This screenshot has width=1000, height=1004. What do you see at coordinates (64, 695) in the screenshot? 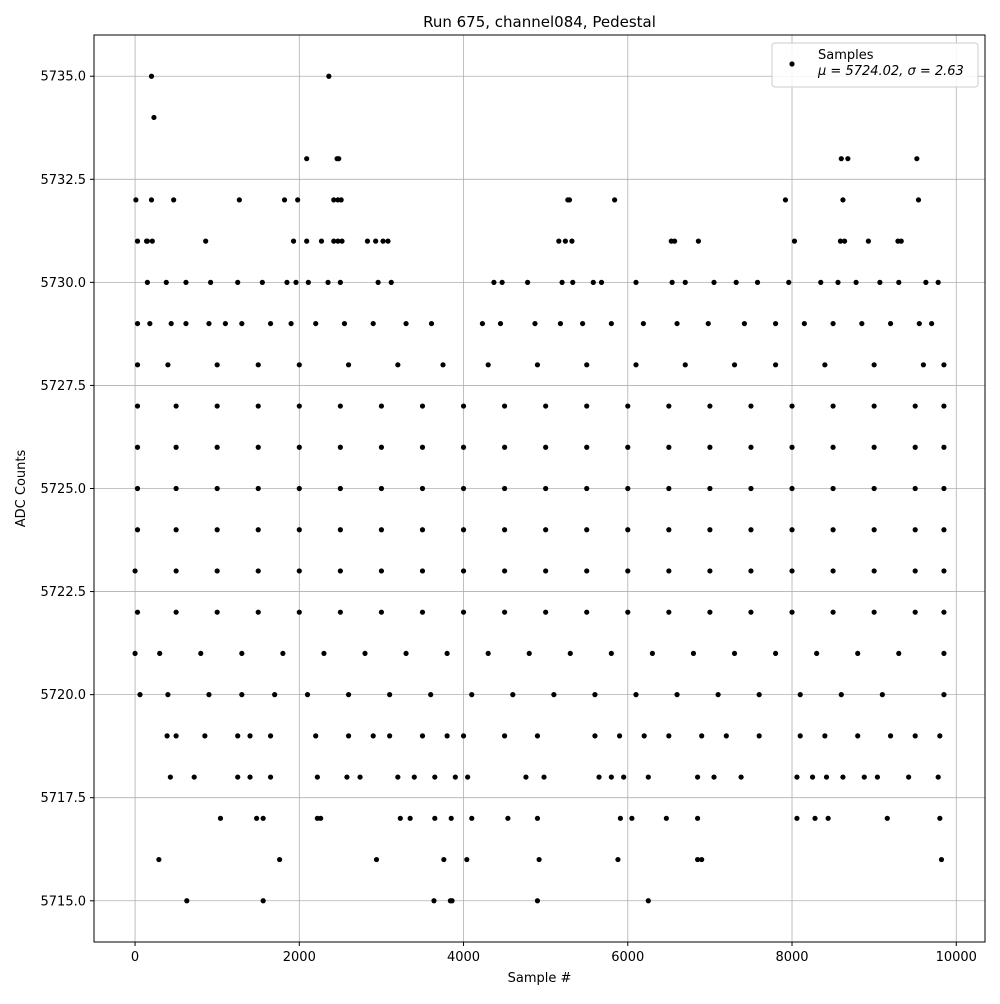
I see `y-tick-label: 5720.0` at bounding box center [64, 695].